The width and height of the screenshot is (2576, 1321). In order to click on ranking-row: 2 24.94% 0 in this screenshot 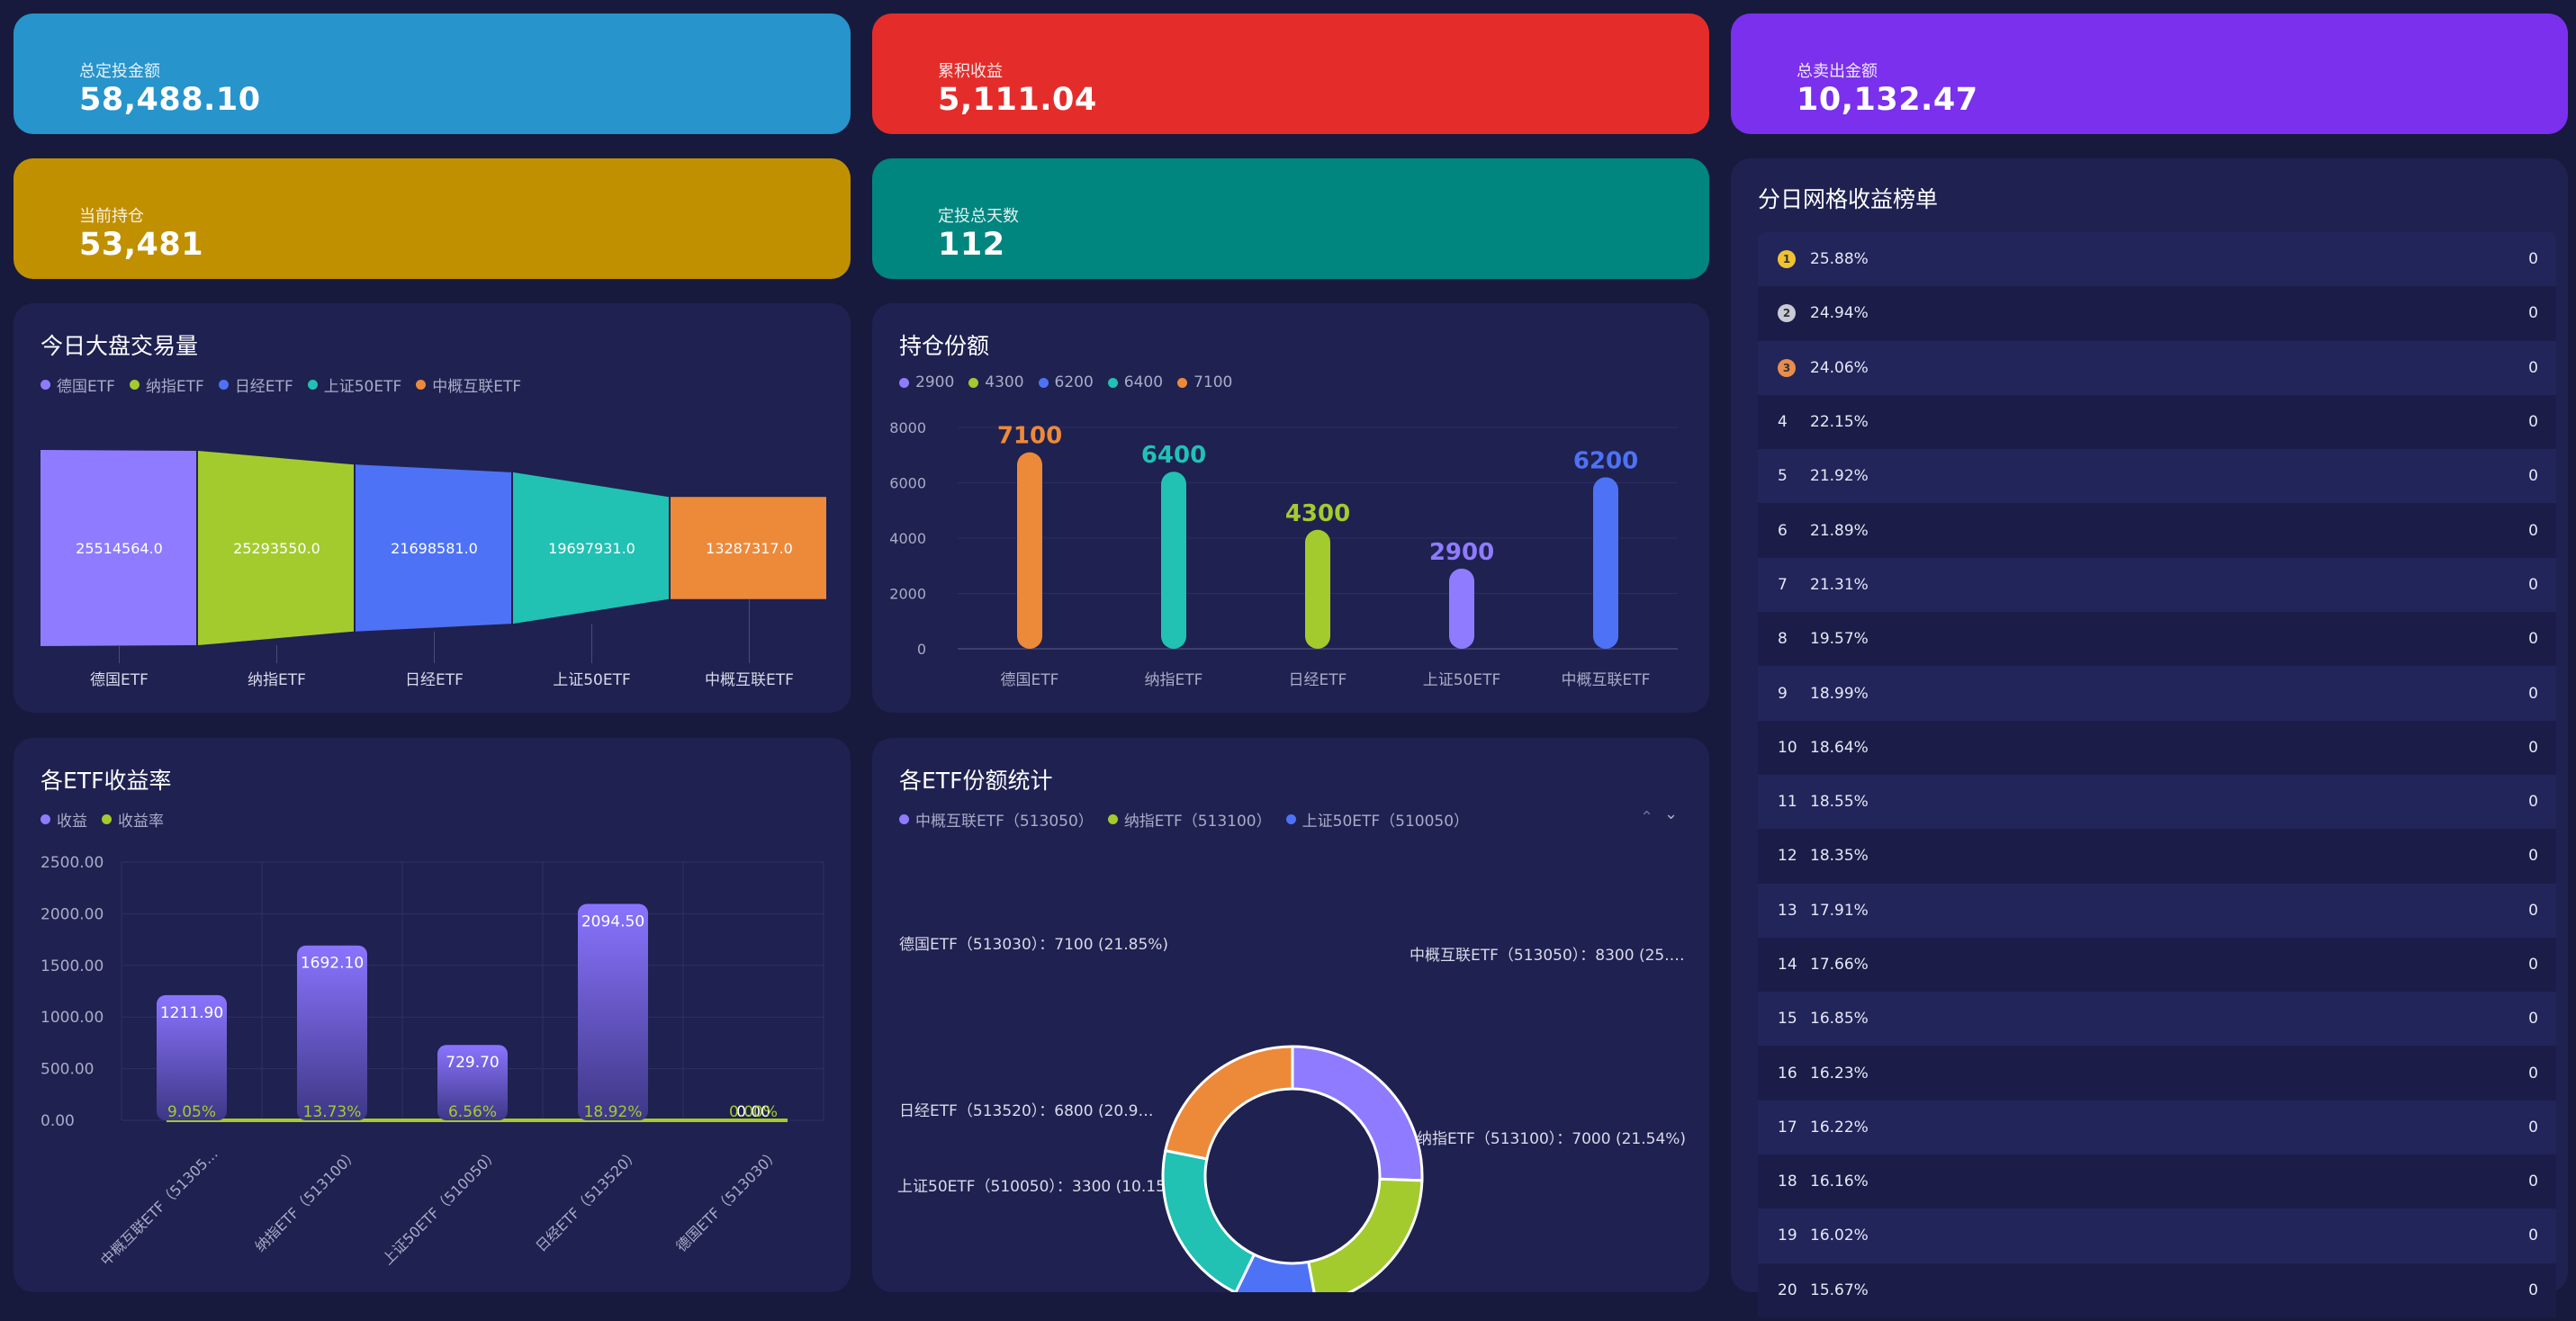, I will do `click(2157, 313)`.